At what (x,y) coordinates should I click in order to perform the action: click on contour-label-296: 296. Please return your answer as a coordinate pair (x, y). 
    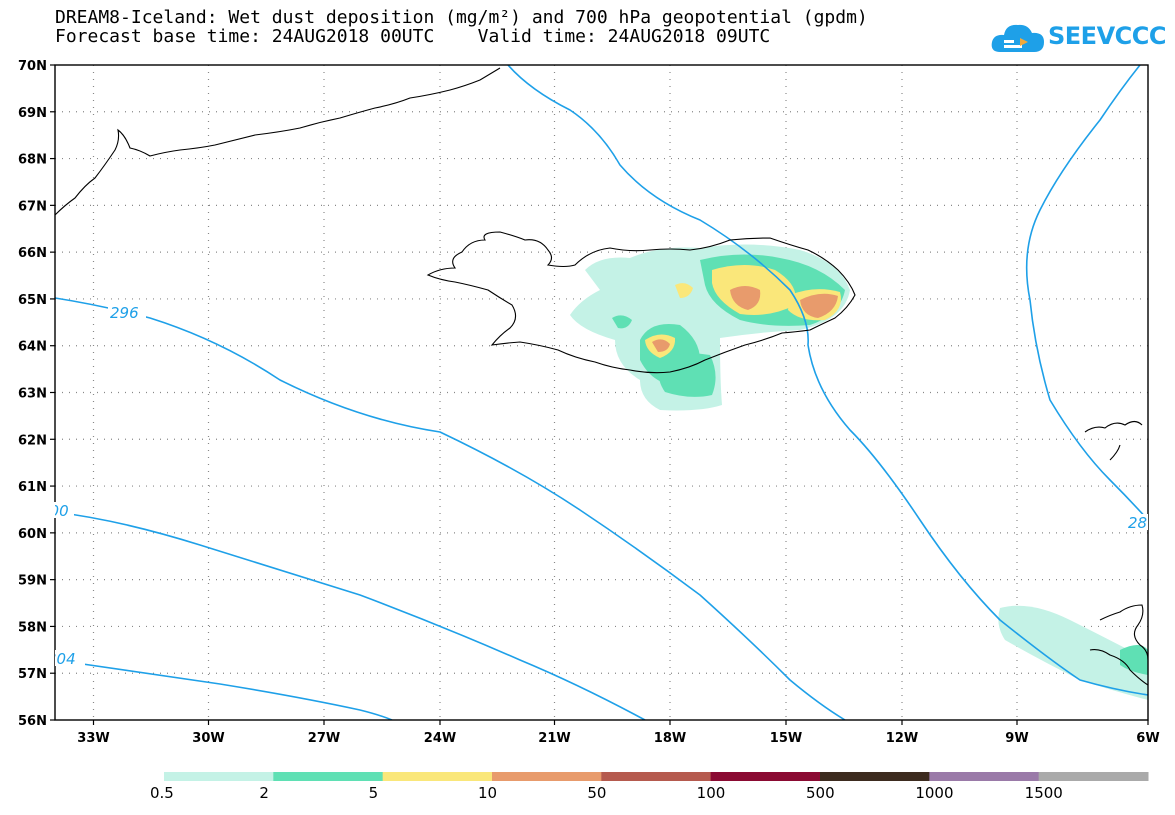
    Looking at the image, I should click on (124, 313).